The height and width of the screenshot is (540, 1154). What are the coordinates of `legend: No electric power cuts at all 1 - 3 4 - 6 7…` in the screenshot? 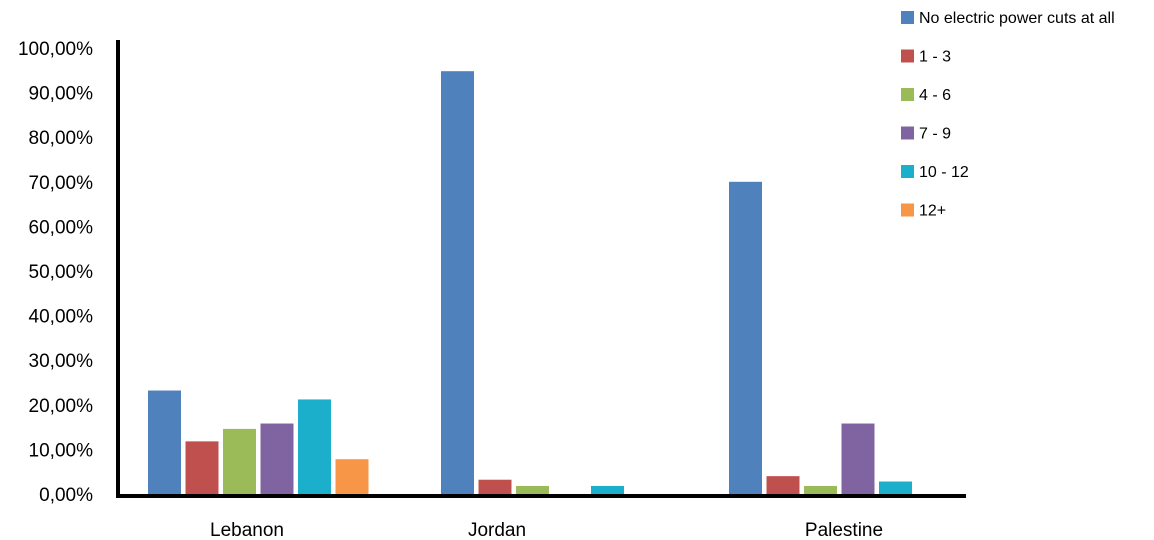 It's located at (1008, 115).